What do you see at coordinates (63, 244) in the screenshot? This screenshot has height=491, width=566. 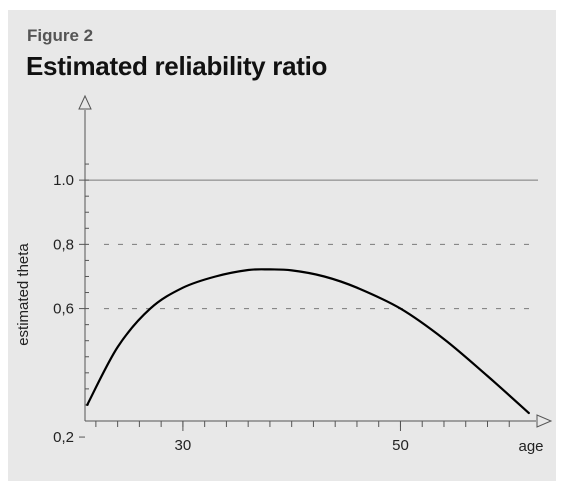 I see `y-tick-label: 0,8` at bounding box center [63, 244].